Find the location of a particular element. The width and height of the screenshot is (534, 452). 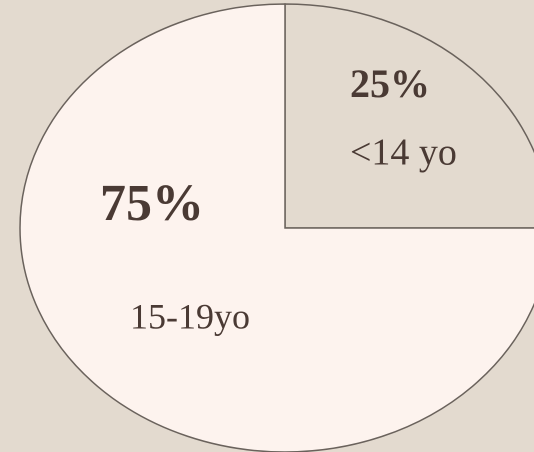

category-label: 15-19yo is located at coordinates (190, 316).